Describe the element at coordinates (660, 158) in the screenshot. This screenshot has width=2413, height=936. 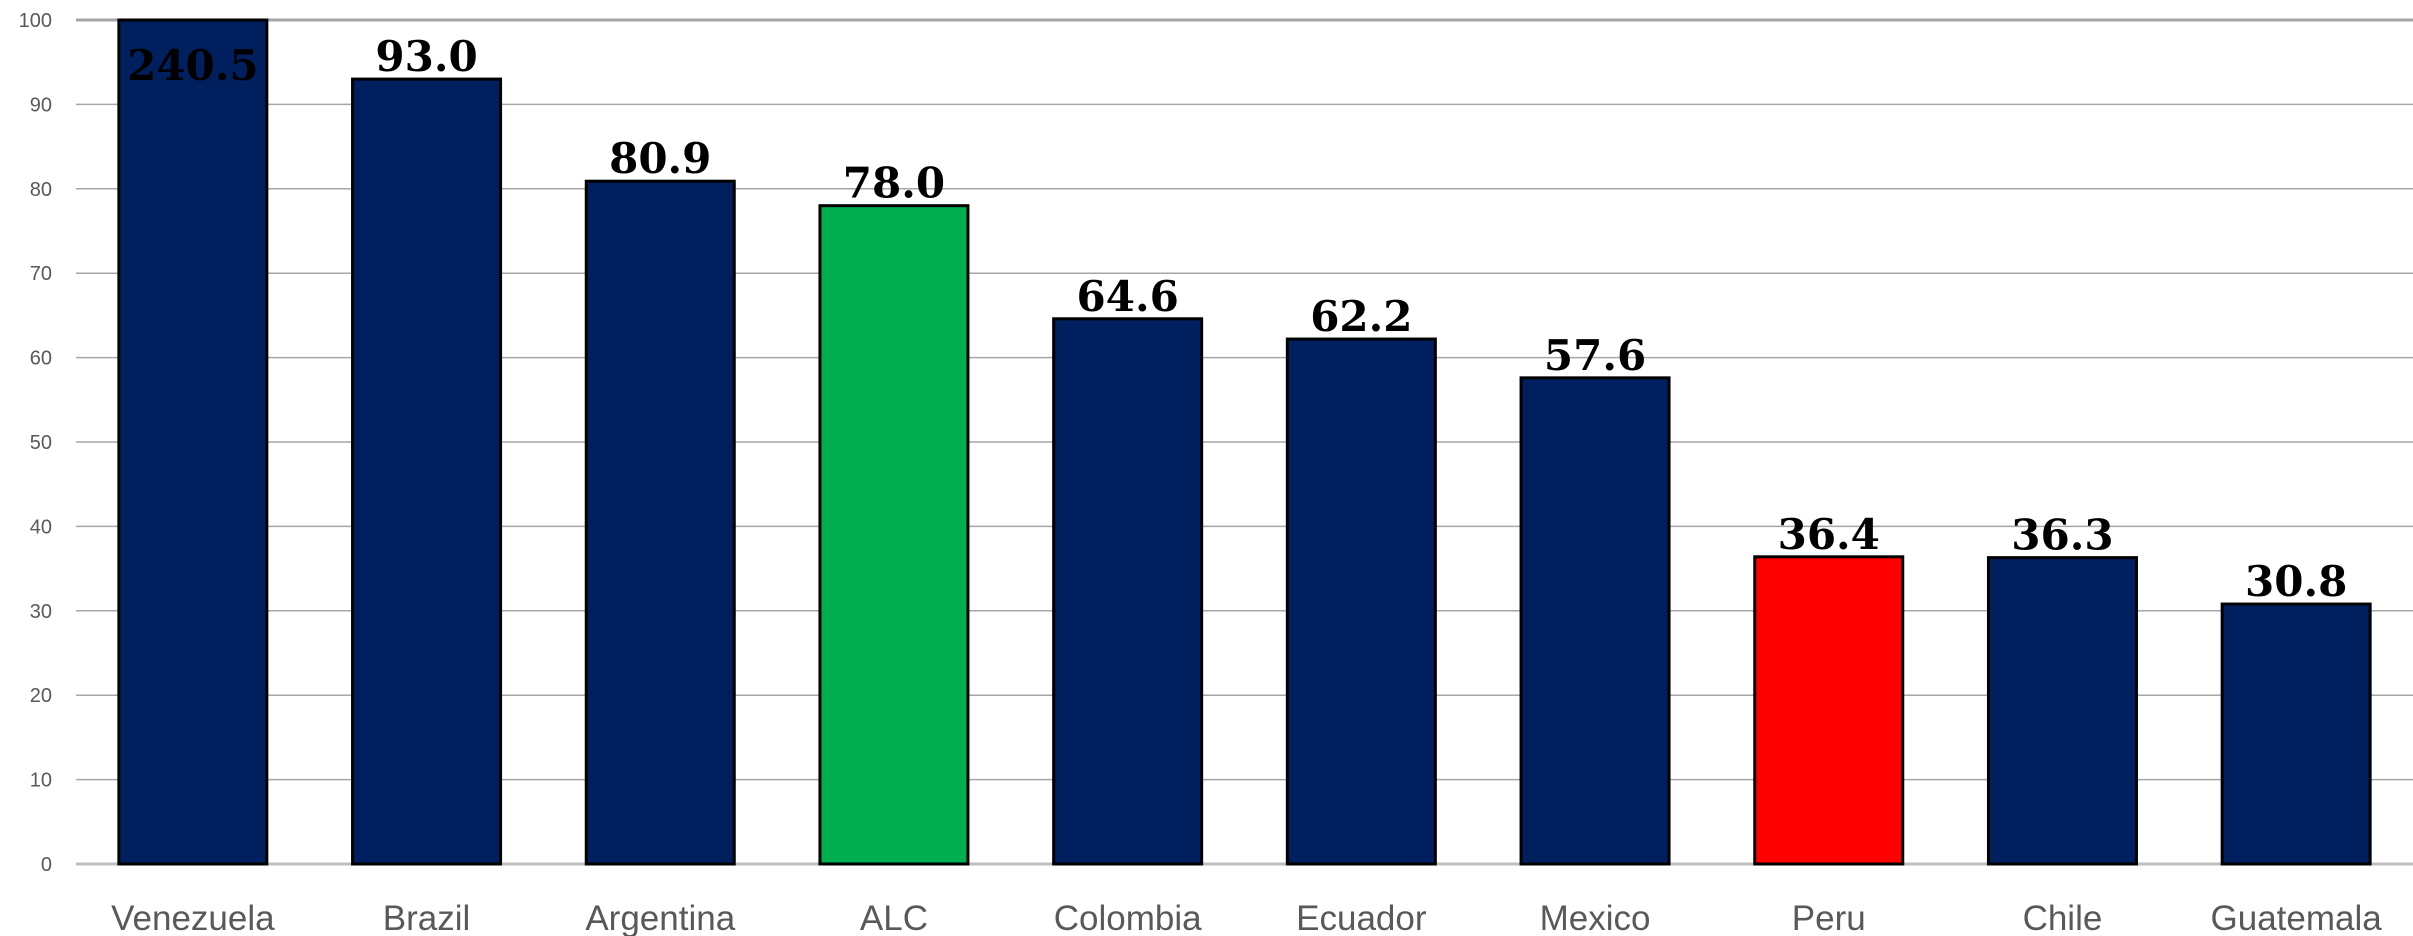
I see `data-label-argentina: 80.9` at that location.